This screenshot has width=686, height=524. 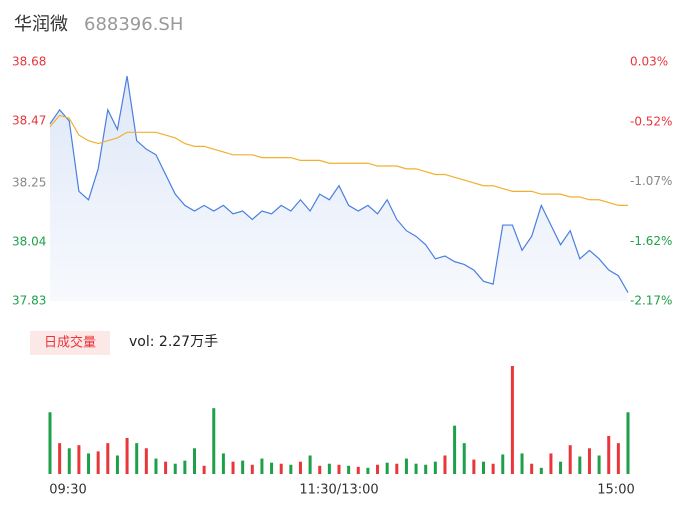 What do you see at coordinates (29, 121) in the screenshot?
I see `y-tick-label: 38.47` at bounding box center [29, 121].